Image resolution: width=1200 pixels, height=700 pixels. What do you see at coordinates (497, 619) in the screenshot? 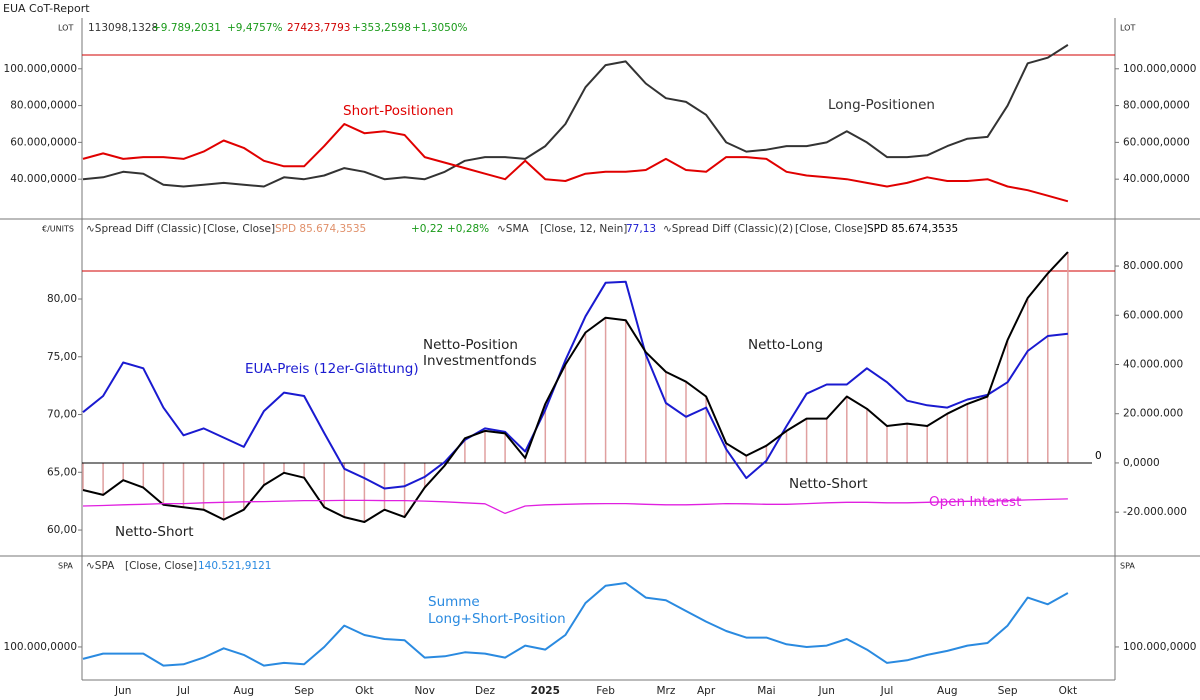
I see `annotation: Long+Short-Position` at bounding box center [497, 619].